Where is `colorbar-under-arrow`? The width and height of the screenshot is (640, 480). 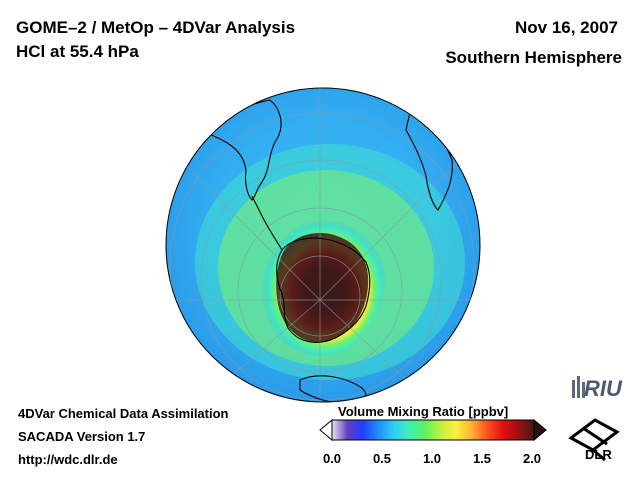
colorbar-under-arrow is located at coordinates (326, 430).